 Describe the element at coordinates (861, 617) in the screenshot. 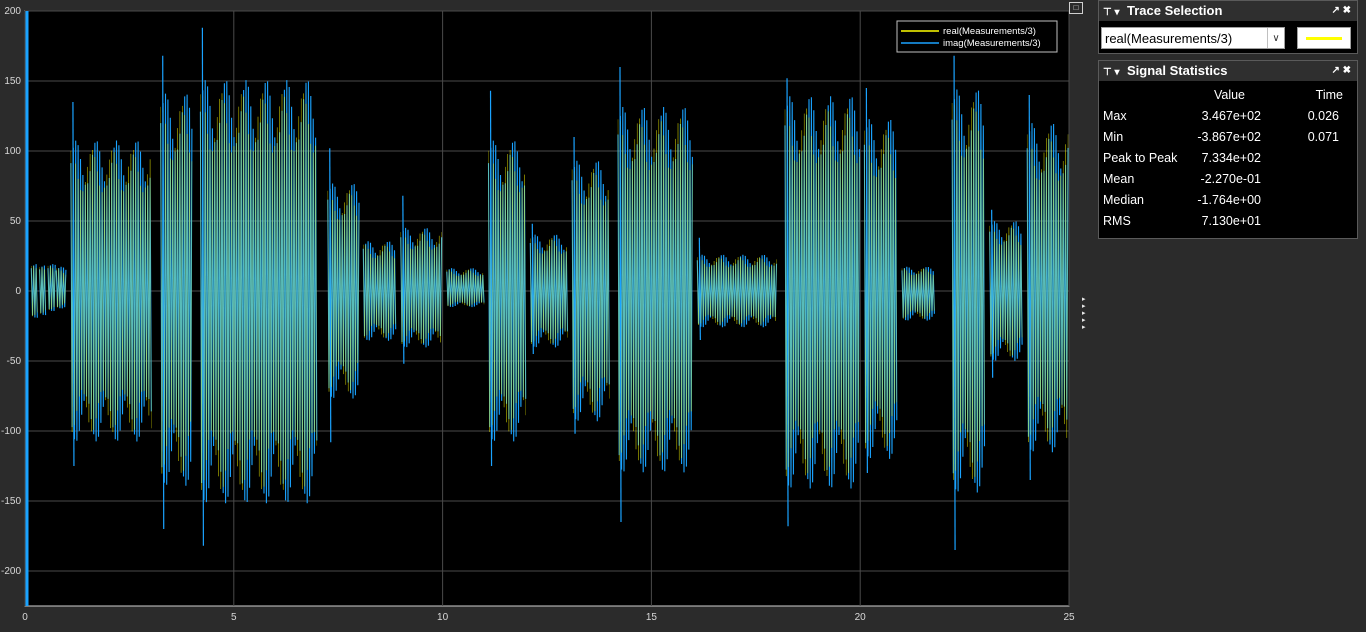

I see `x-tick-label: 20` at that location.